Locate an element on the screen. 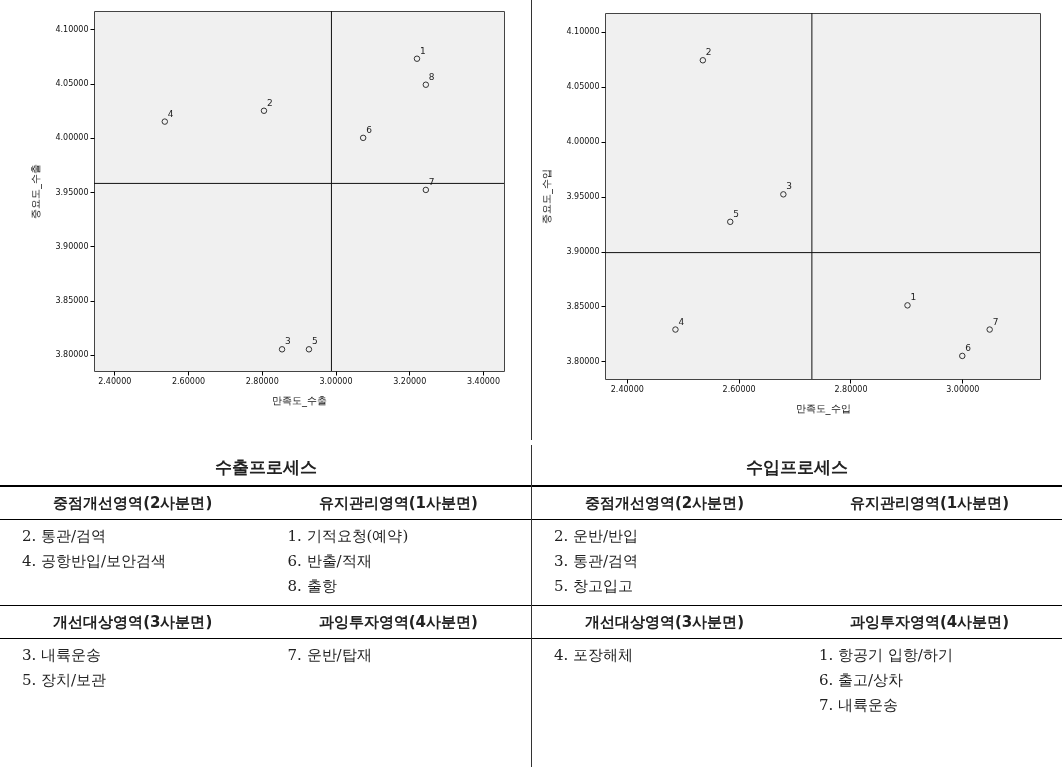 The image size is (1062, 767). text: 과잉투자영역(4사분면) 7. 운반/탑재 is located at coordinates (382, 639).